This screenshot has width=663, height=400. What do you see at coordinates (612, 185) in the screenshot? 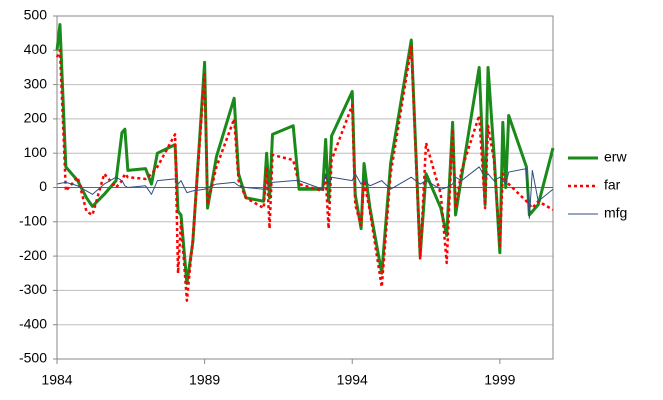
I see `legend-label: far` at bounding box center [612, 185].